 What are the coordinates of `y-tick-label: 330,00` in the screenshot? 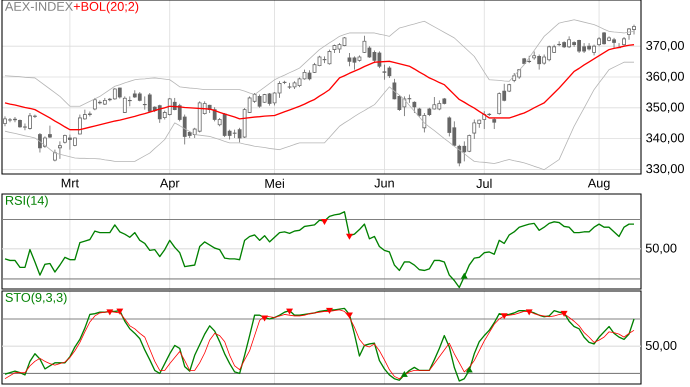 It's located at (665, 169).